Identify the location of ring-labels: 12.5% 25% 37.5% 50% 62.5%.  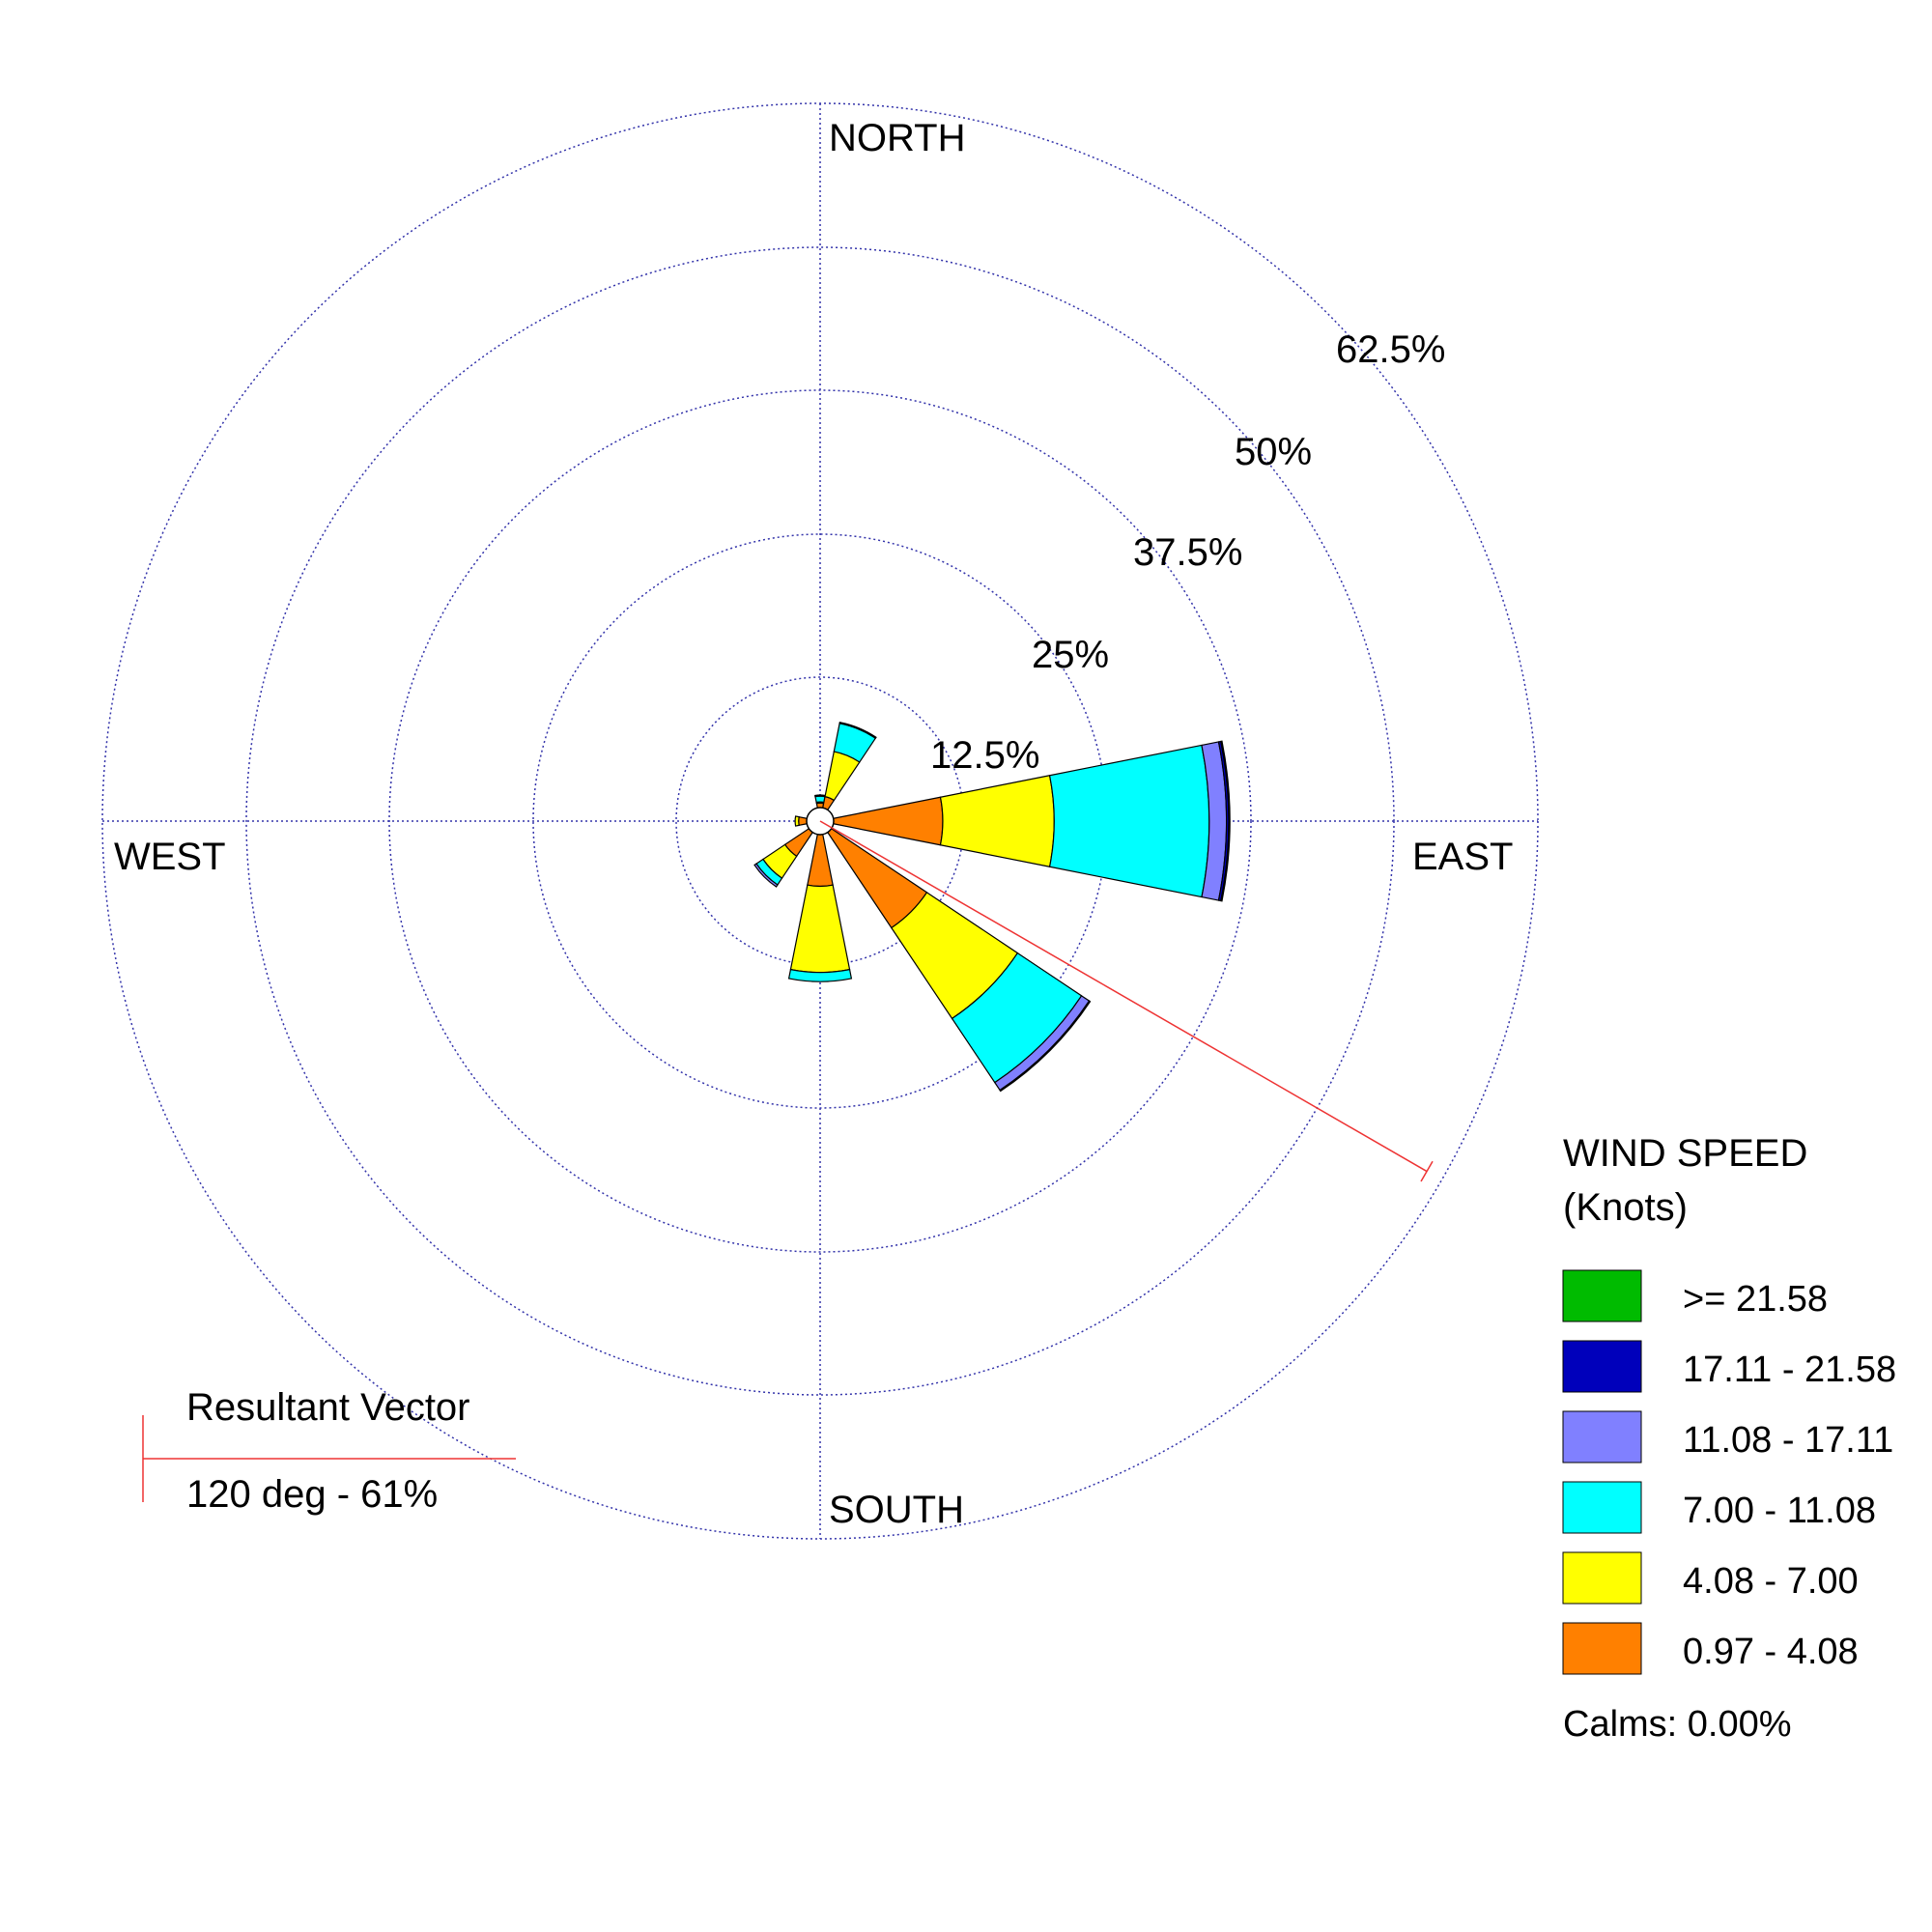
(1187, 552).